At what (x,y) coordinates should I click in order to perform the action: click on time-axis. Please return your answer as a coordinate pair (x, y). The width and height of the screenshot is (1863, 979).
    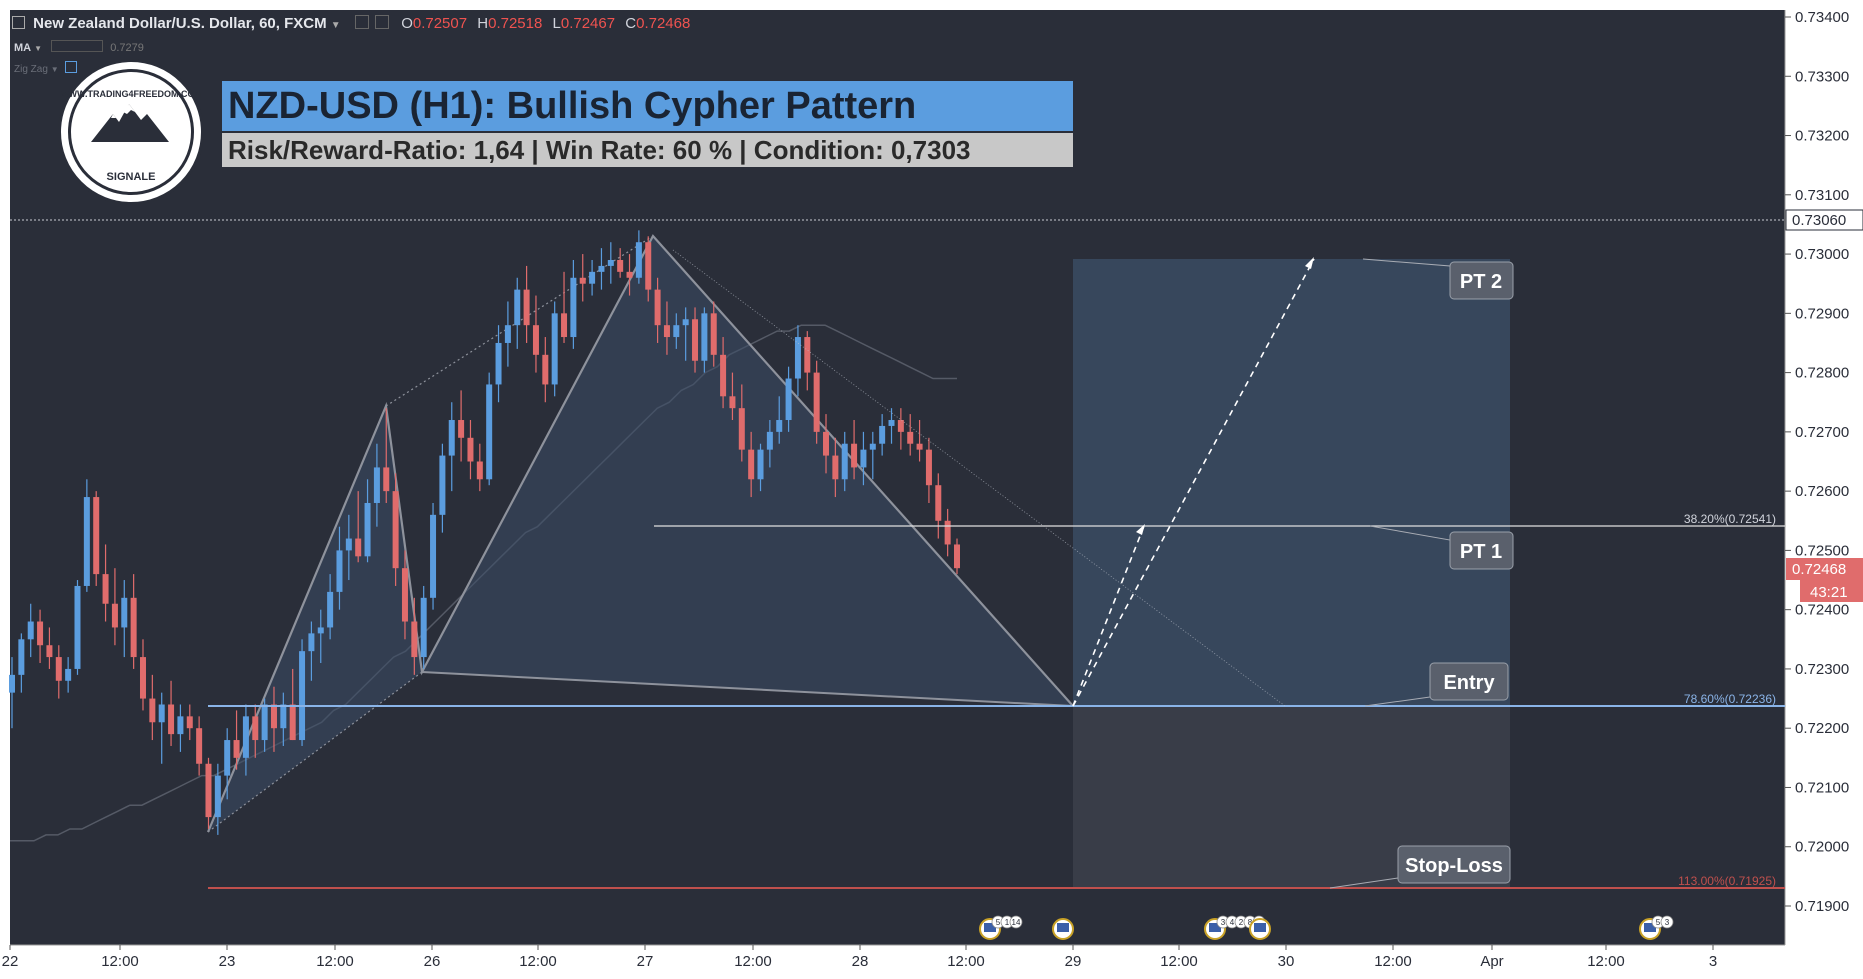
    Looking at the image, I should click on (931, 962).